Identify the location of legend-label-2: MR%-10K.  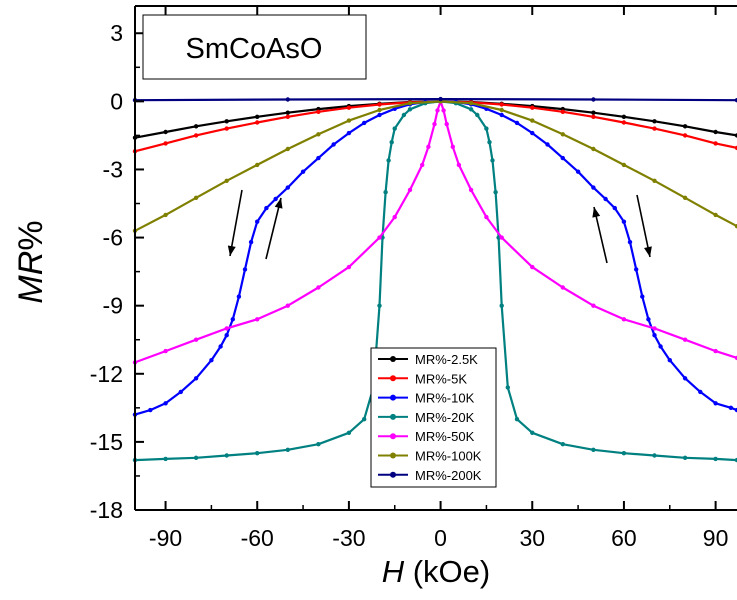
(445, 398).